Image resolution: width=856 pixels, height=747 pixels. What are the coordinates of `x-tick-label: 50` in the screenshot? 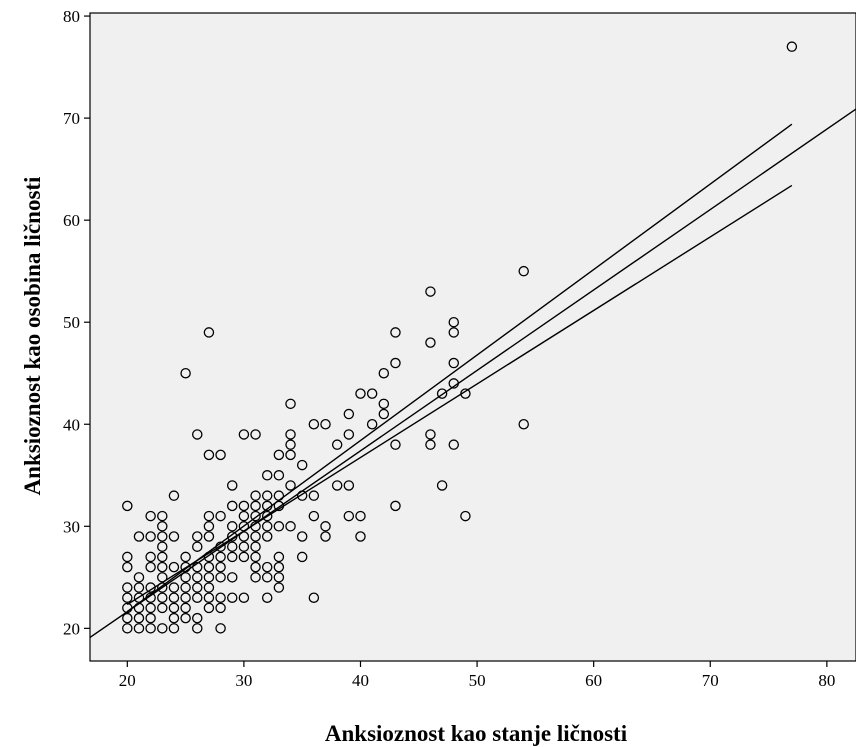 It's located at (477, 680).